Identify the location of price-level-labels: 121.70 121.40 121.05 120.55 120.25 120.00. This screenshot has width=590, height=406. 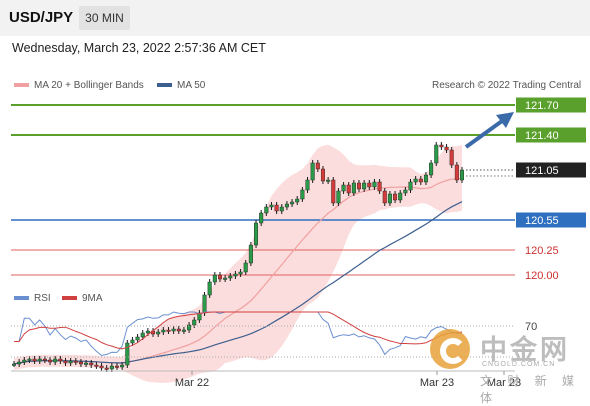
(551, 189).